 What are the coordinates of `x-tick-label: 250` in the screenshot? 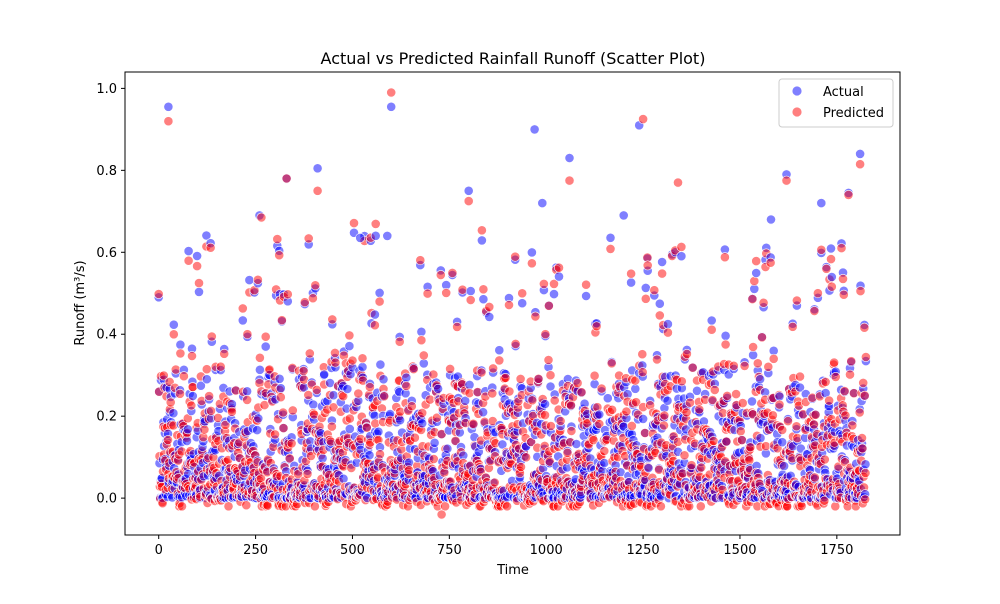 It's located at (255, 550).